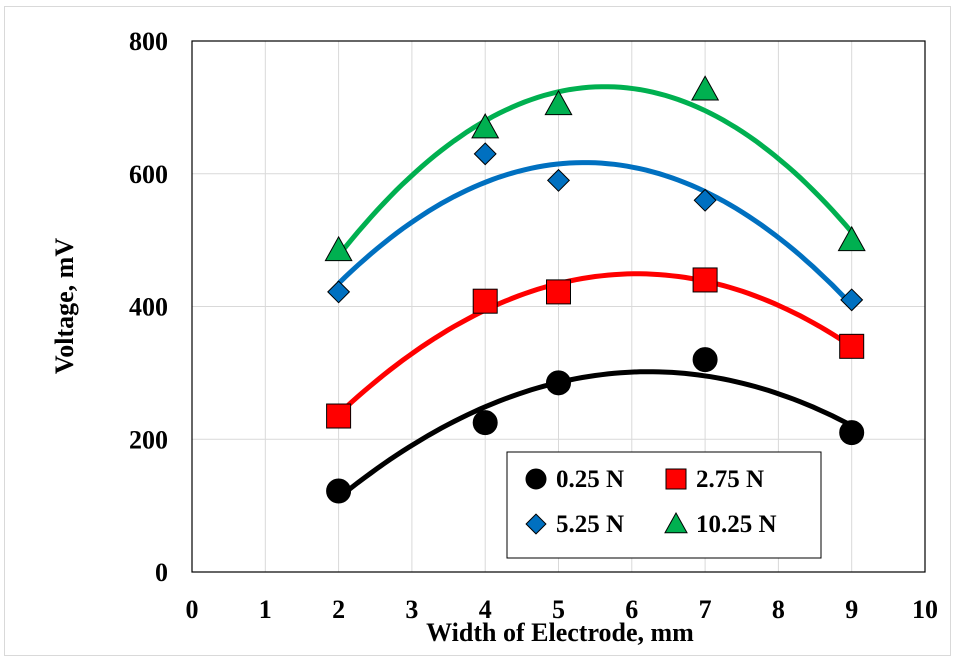 This screenshot has width=955, height=660. What do you see at coordinates (705, 609) in the screenshot?
I see `x-tick-label: 7` at bounding box center [705, 609].